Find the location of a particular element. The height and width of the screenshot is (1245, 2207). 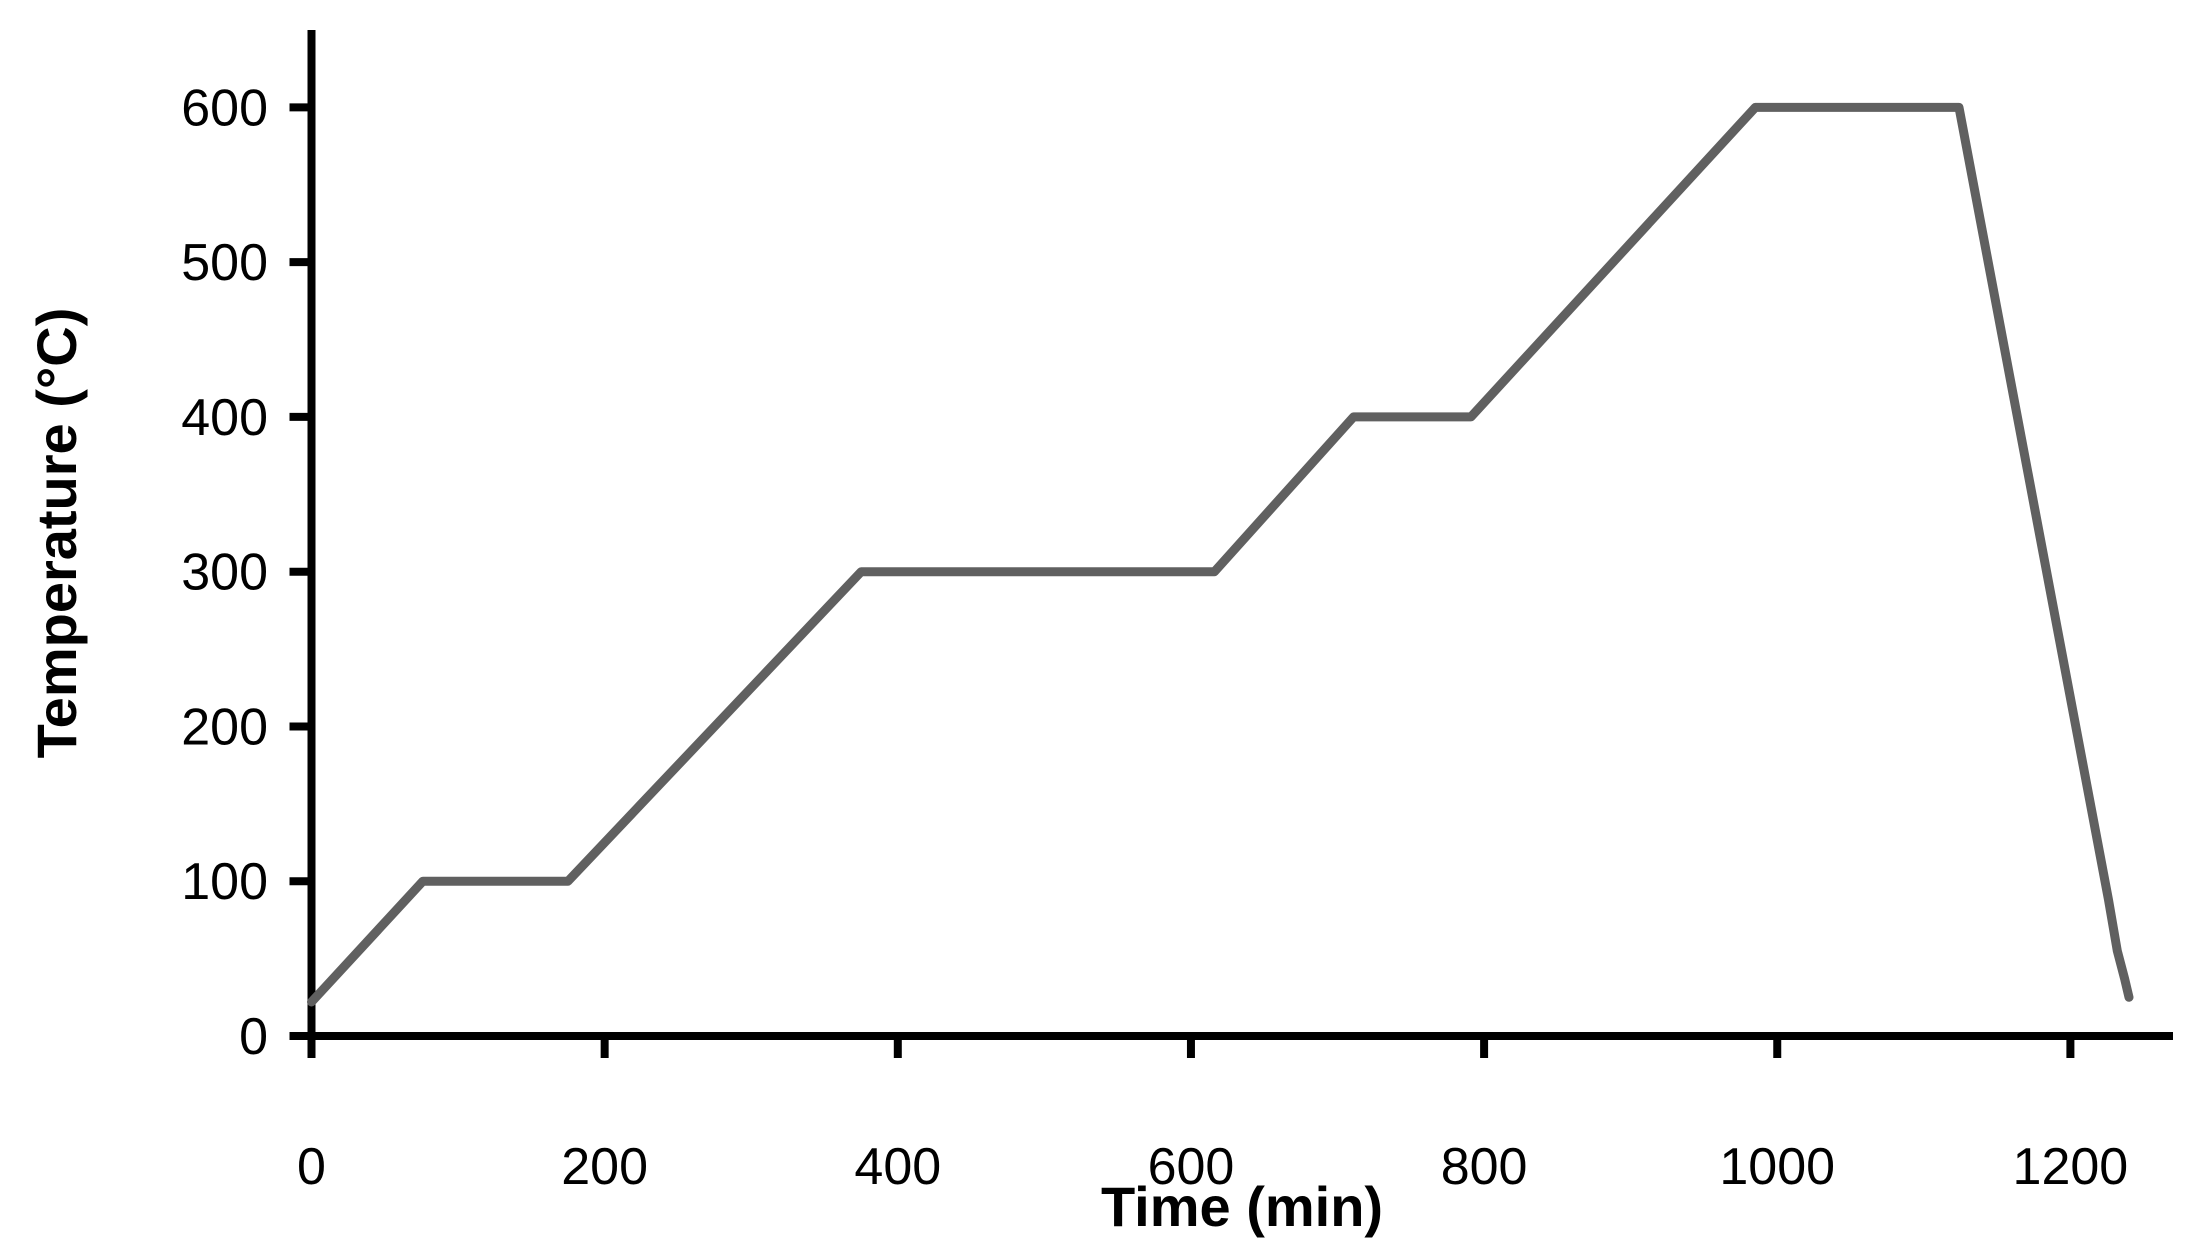

y-tick-label: 200 is located at coordinates (224, 727).